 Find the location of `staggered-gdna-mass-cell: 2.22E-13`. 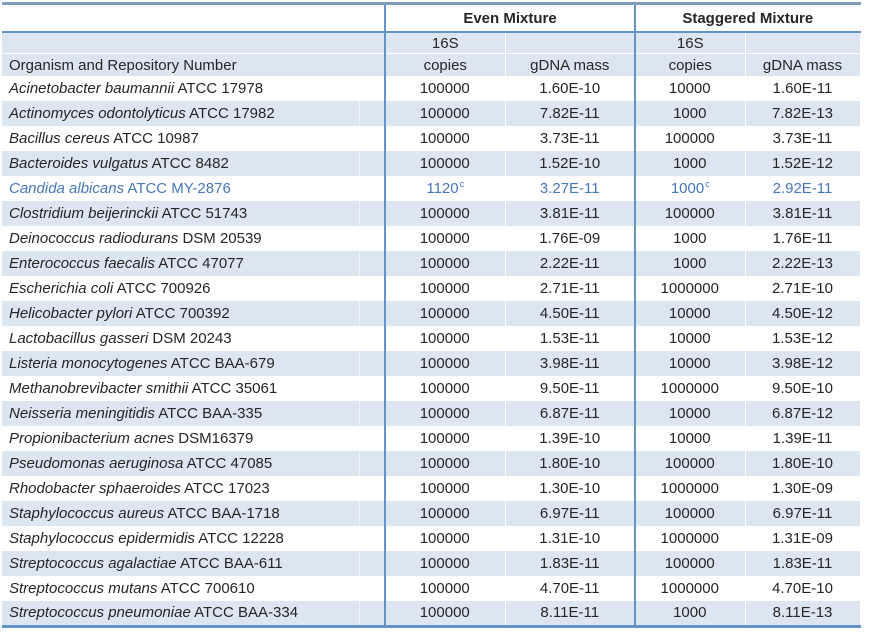

staggered-gdna-mass-cell: 2.22E-13 is located at coordinates (803, 263).